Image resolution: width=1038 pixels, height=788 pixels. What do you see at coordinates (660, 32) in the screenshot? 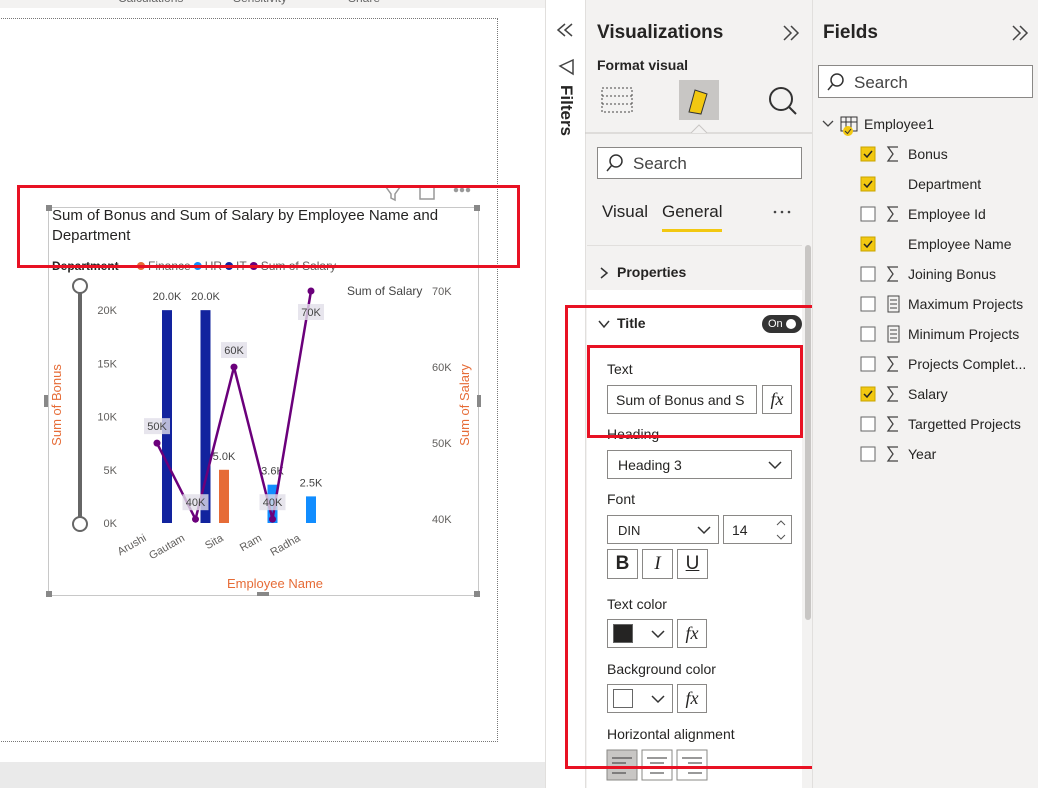
I see `pane-title: Visualizations` at bounding box center [660, 32].